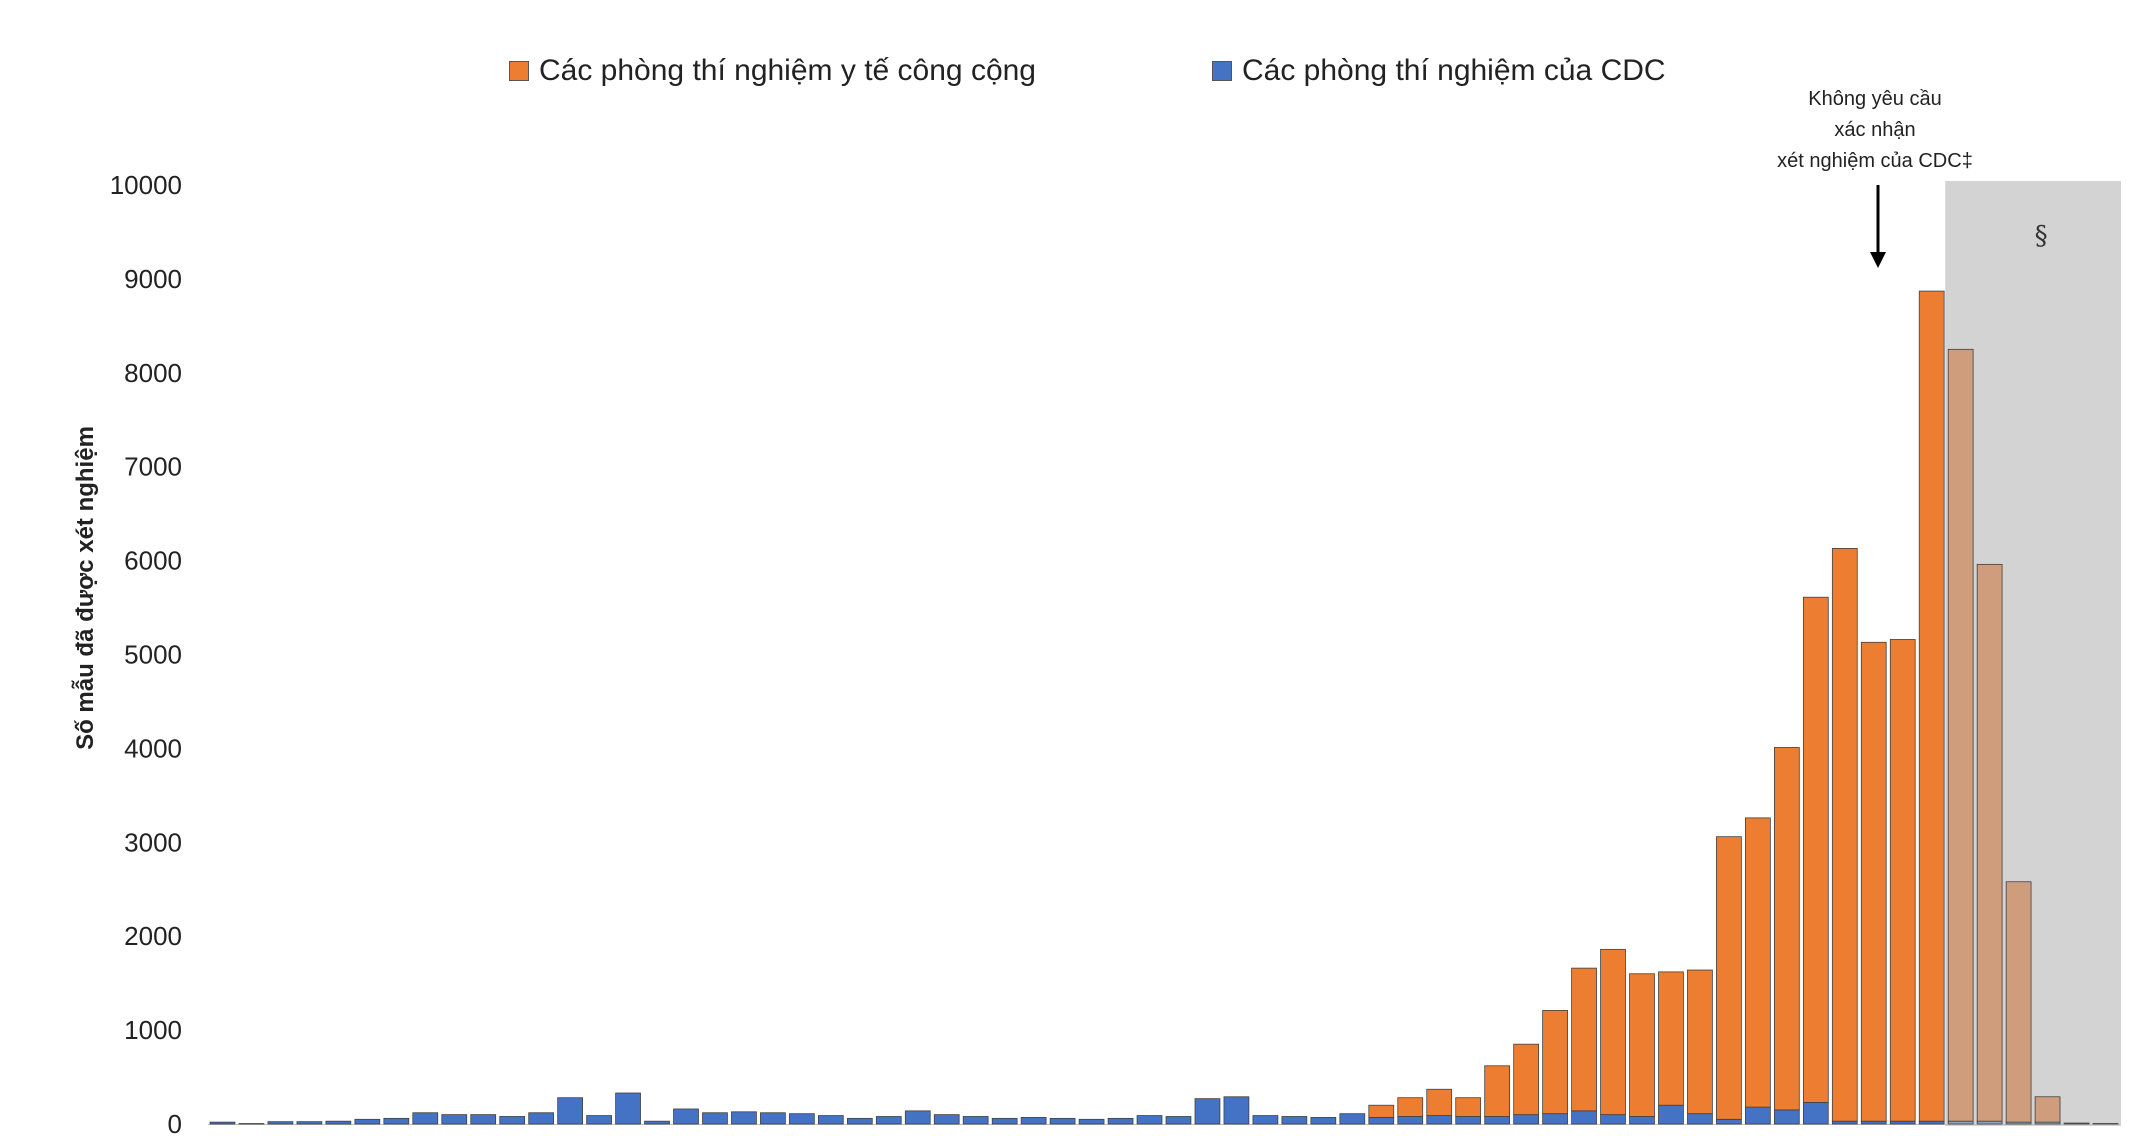 The width and height of the screenshot is (2145, 1136). What do you see at coordinates (146, 185) in the screenshot?
I see `y-tick-label: 10000` at bounding box center [146, 185].